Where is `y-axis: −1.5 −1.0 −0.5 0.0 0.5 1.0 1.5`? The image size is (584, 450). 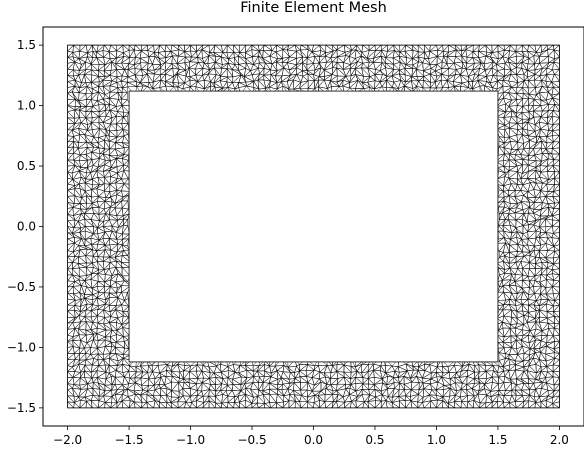 y-axis: −1.5 −1.0 −0.5 0.0 0.5 1.0 1.5 is located at coordinates (25, 226).